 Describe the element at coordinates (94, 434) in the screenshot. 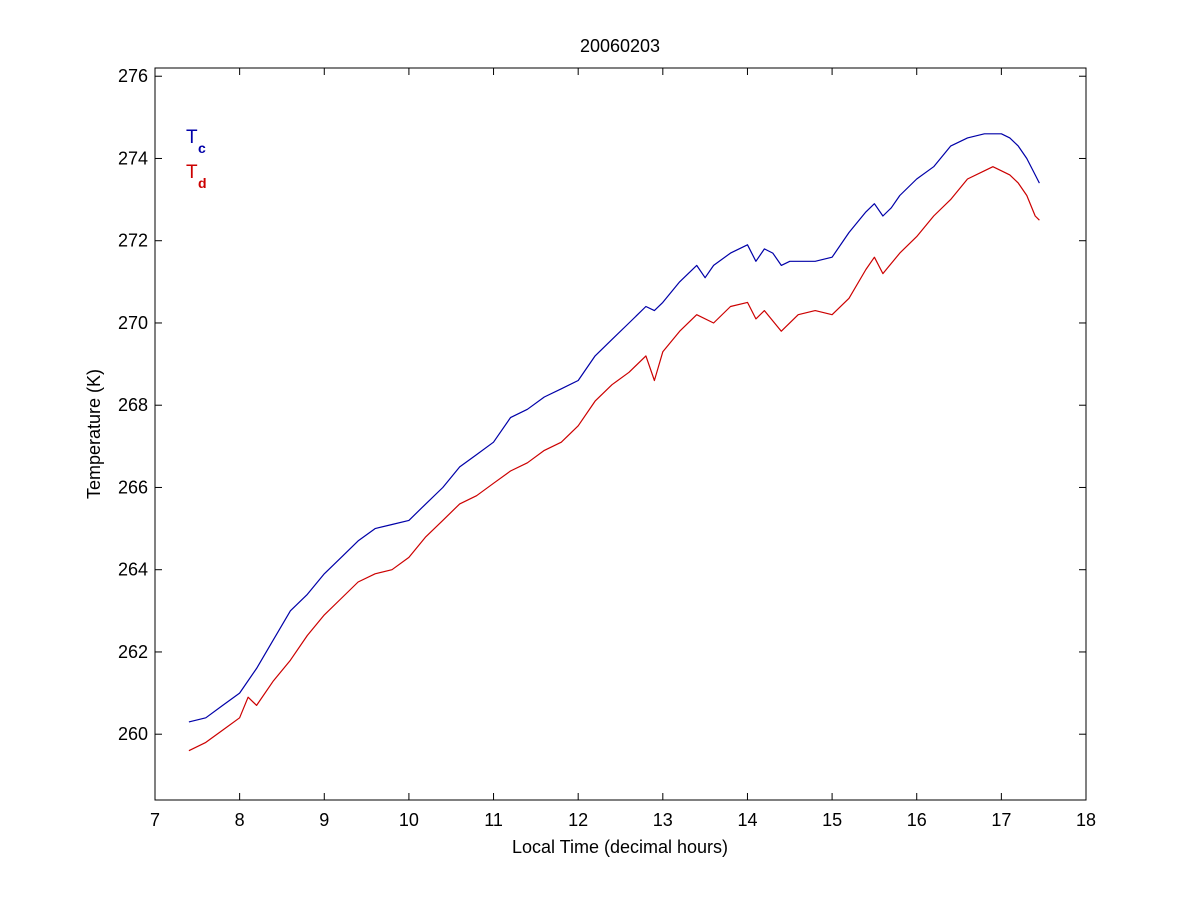

I see `y-axis-label: Temperature (K)` at that location.